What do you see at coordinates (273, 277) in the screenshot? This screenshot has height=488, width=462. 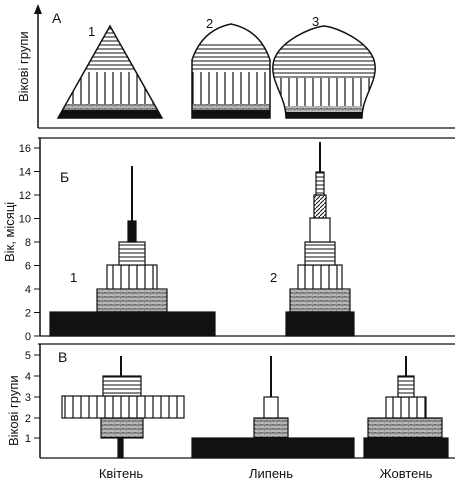 I see `series-number-2: 2` at bounding box center [273, 277].